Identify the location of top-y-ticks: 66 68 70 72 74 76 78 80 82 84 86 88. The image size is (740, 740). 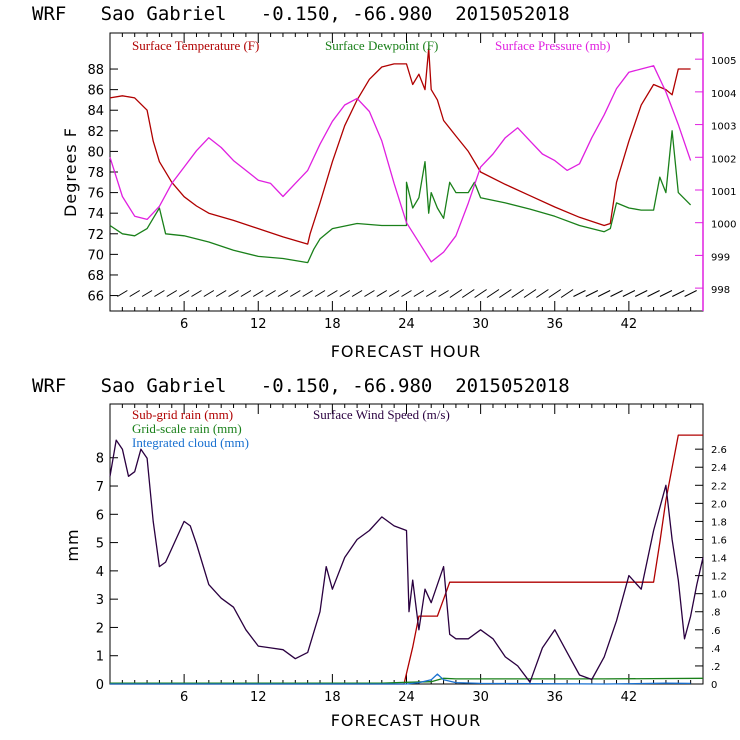
(102, 184).